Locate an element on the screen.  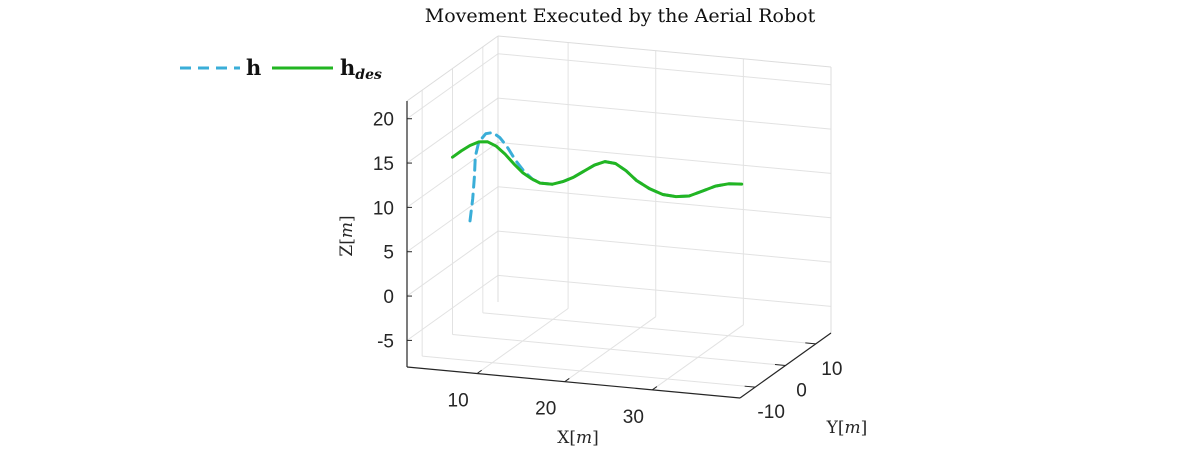
legend-label-h: h is located at coordinates (253, 67).